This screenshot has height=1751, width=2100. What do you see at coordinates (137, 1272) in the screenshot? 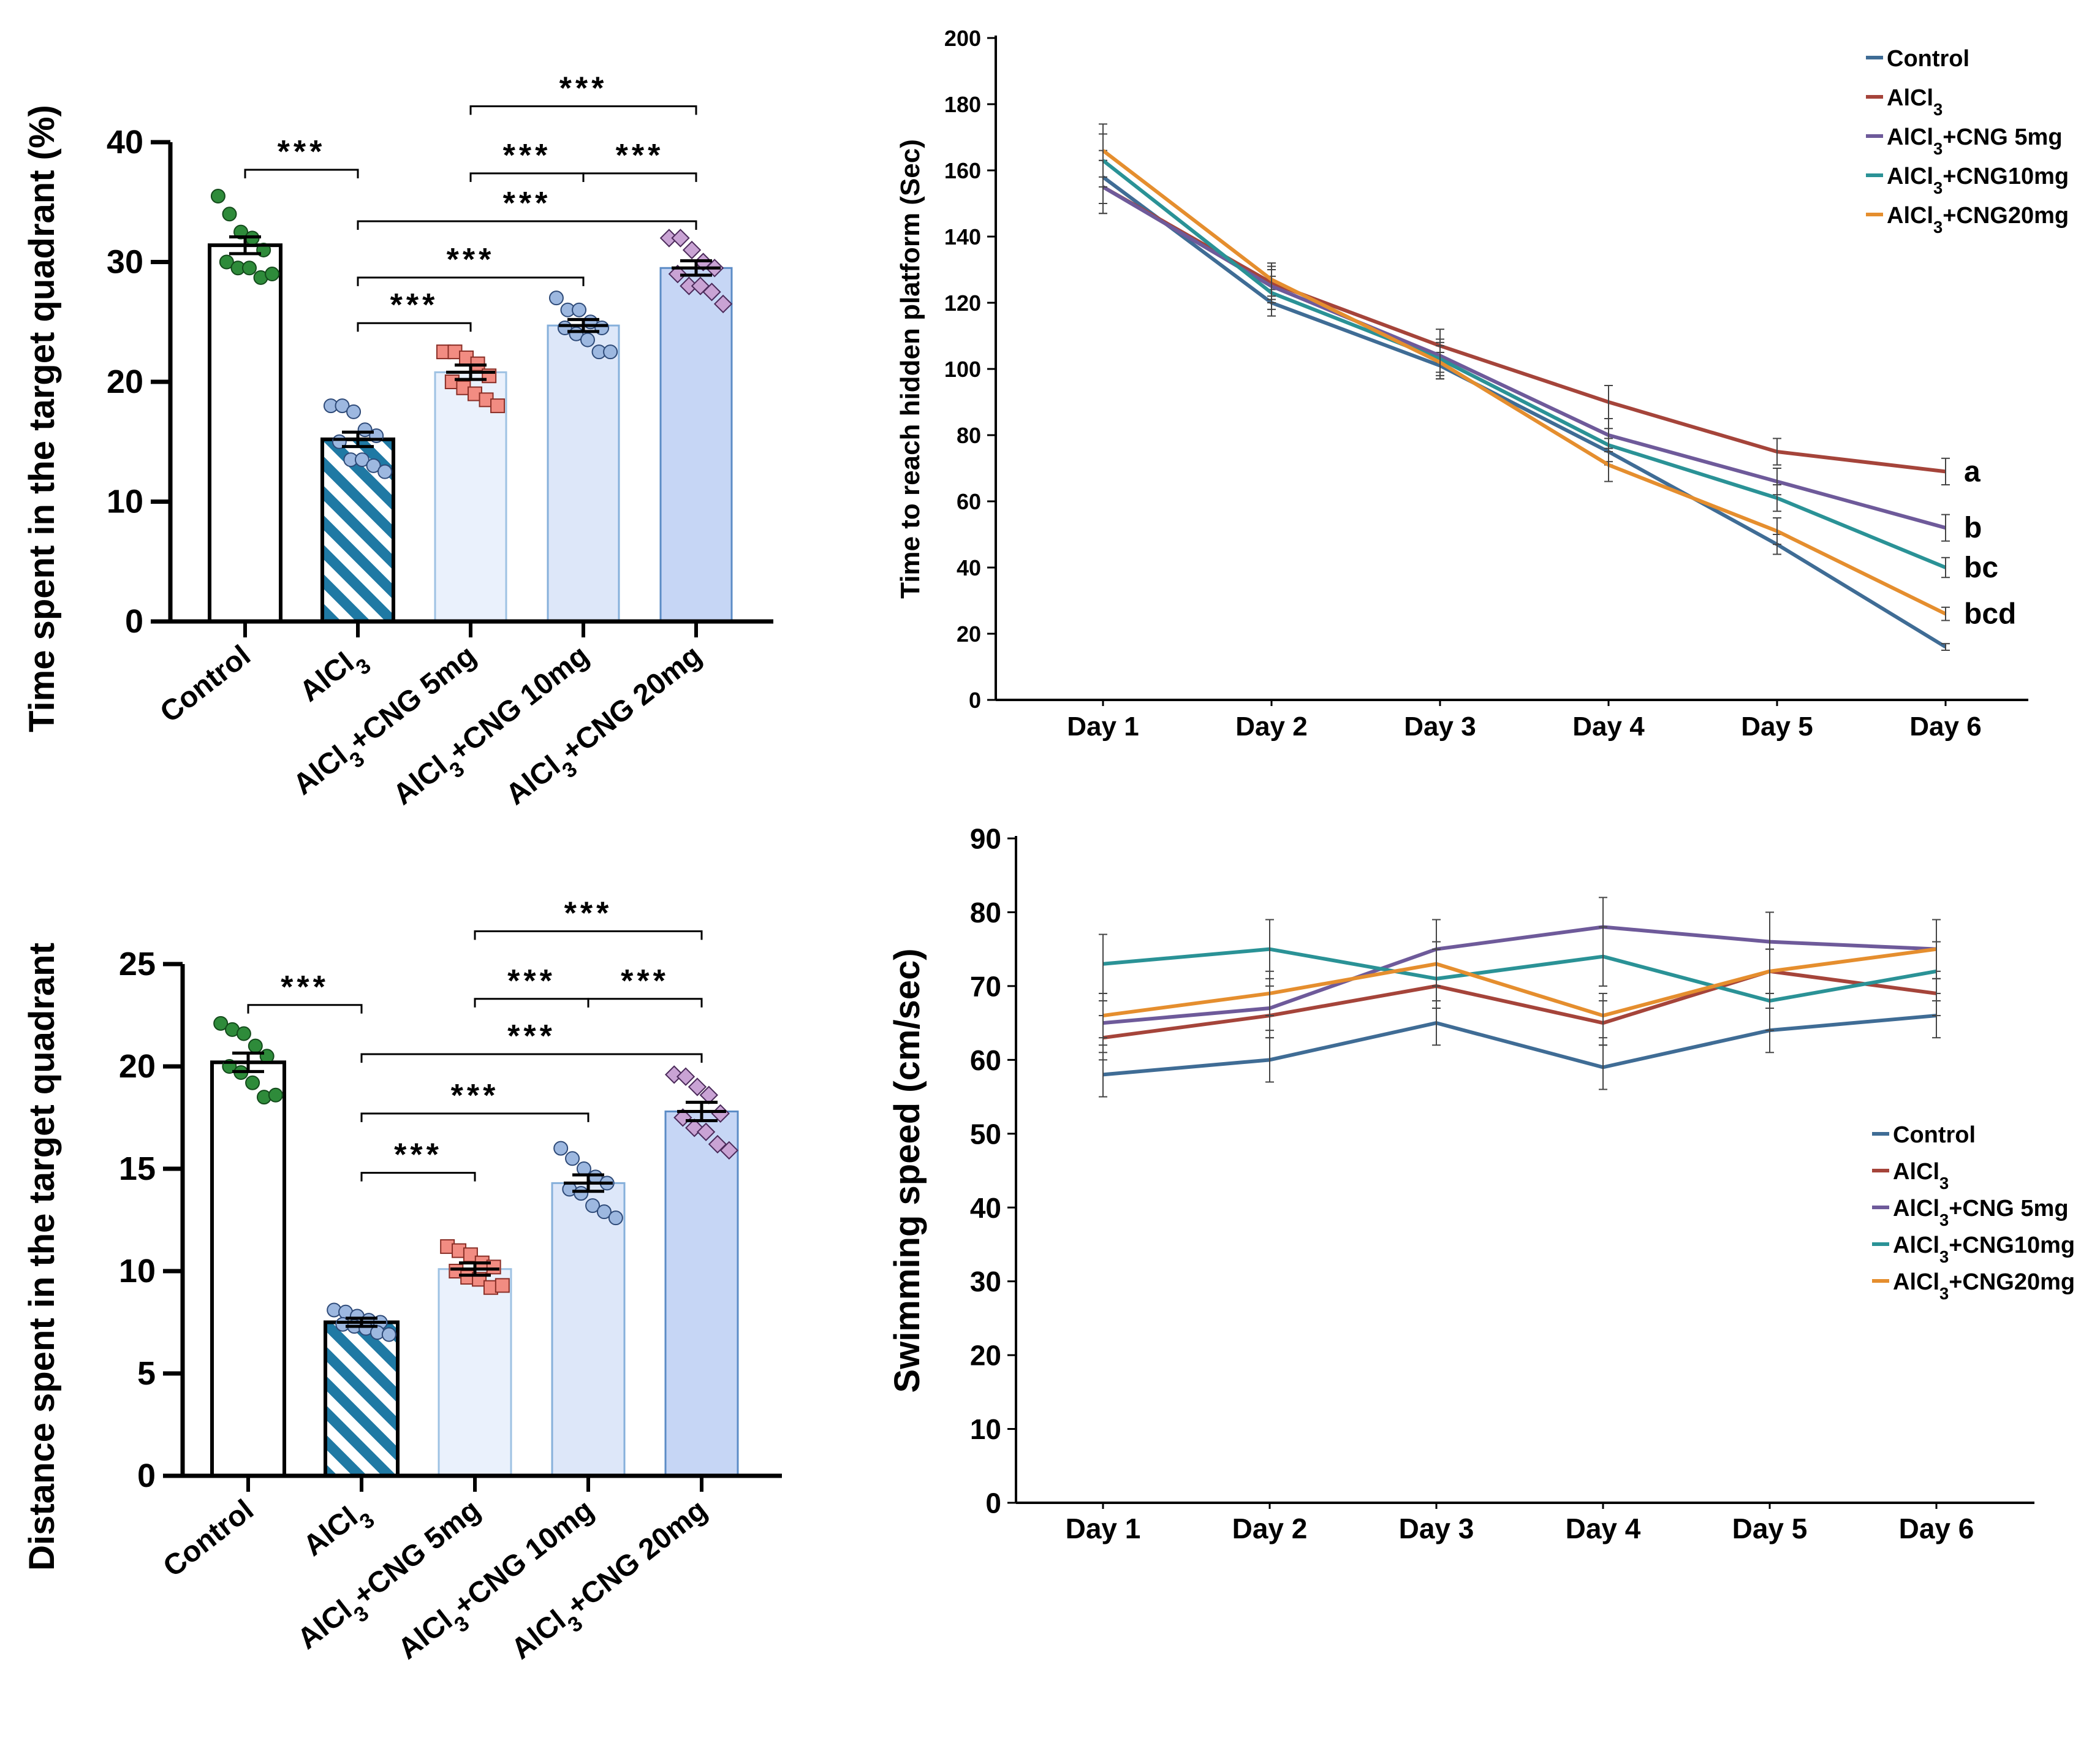
I see `y-tick-label: 10` at bounding box center [137, 1272].